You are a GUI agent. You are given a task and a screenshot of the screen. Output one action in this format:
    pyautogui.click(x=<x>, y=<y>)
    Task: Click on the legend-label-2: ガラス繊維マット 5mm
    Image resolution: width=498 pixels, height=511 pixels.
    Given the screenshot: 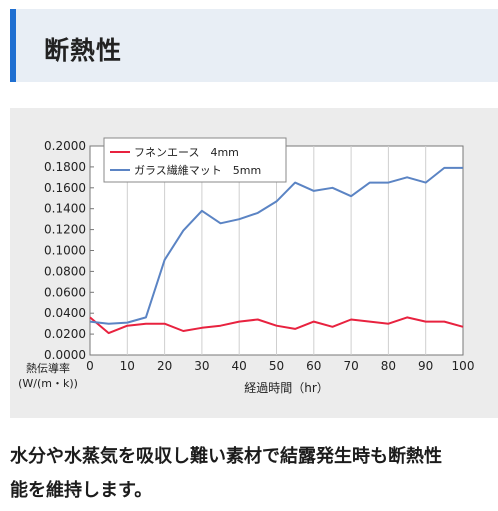 What is the action you would take?
    pyautogui.click(x=197, y=170)
    